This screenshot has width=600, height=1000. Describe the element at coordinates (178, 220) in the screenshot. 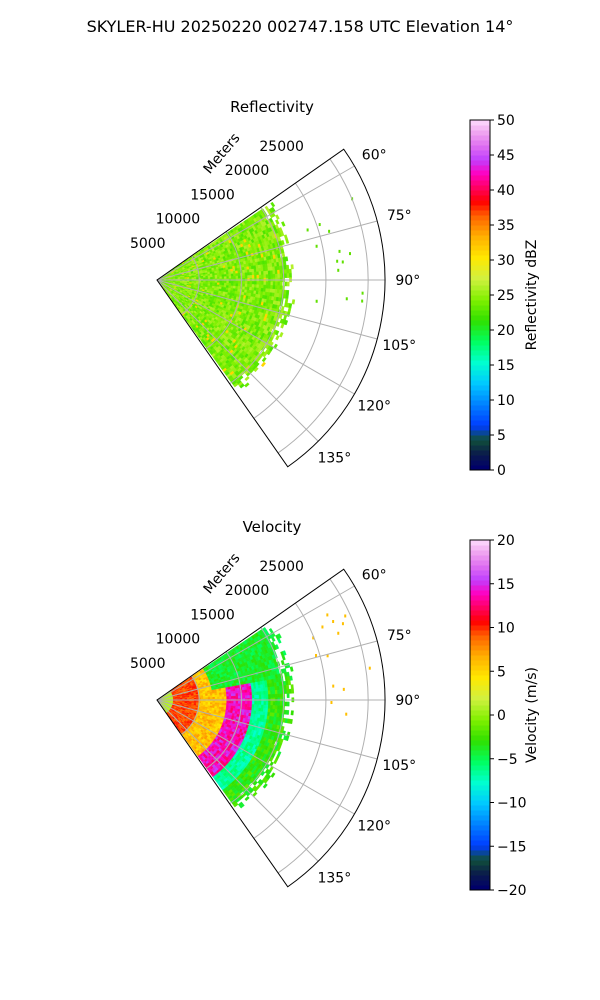

I see `radial-tick-label: 10000` at that location.